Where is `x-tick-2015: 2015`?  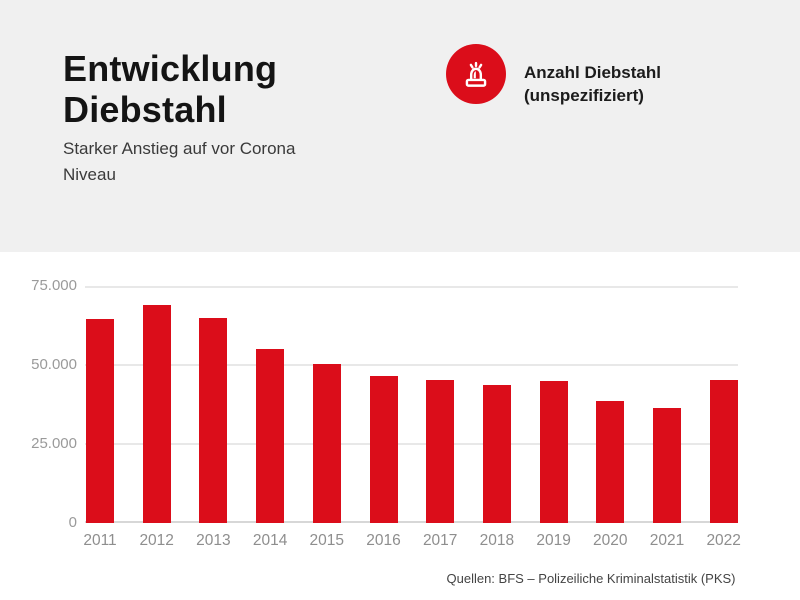 x-tick-2015: 2015 is located at coordinates (327, 540).